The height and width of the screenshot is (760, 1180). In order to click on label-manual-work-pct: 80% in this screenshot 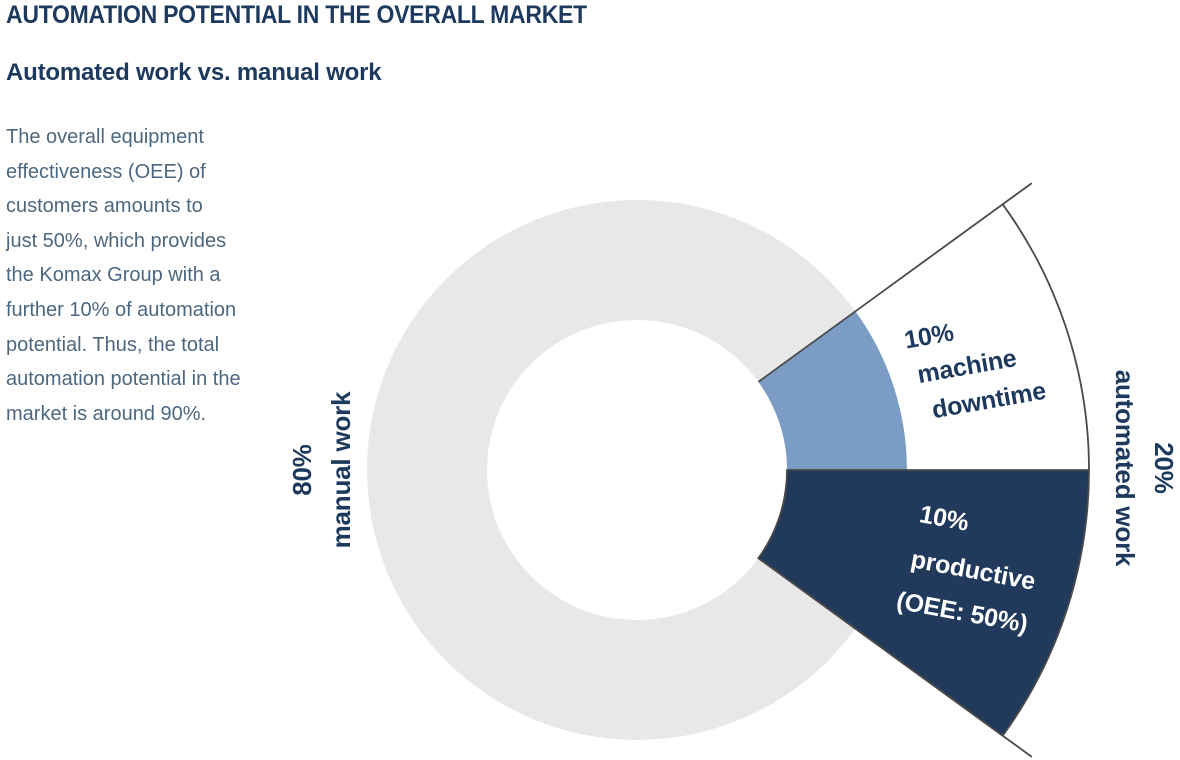, I will do `click(302, 470)`.